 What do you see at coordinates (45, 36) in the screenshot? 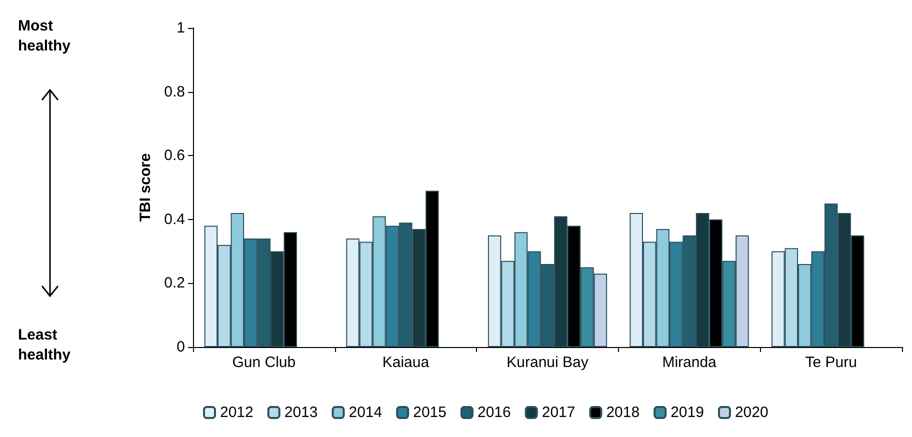
I see `text: Most healthy` at bounding box center [45, 36].